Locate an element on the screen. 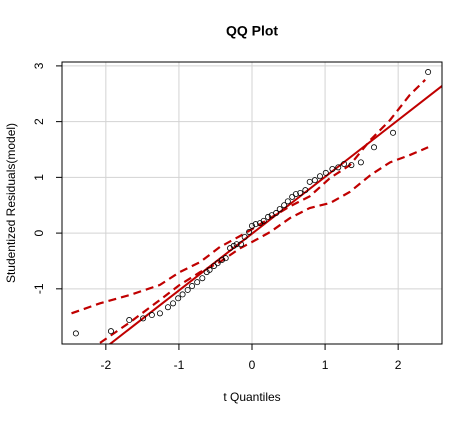 The height and width of the screenshot is (421, 474). x-axis-label: t Quantiles is located at coordinates (251, 397).